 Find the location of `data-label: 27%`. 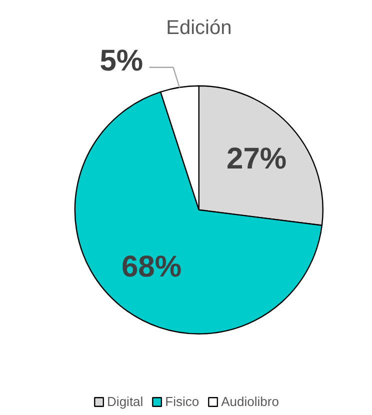

data-label: 27% is located at coordinates (256, 159).